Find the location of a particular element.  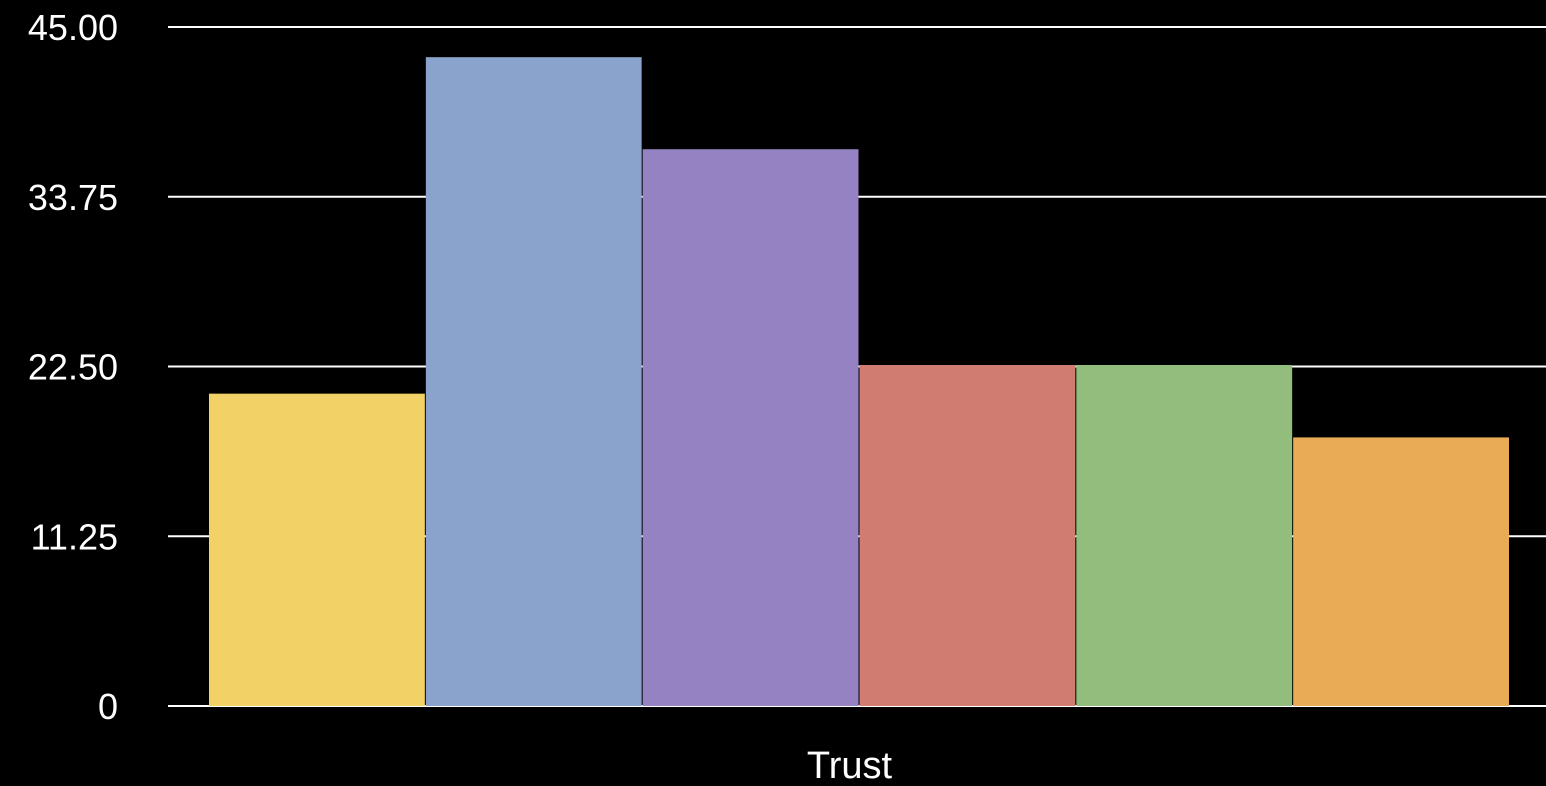

x-axis-category-labels: Trust is located at coordinates (850, 765).